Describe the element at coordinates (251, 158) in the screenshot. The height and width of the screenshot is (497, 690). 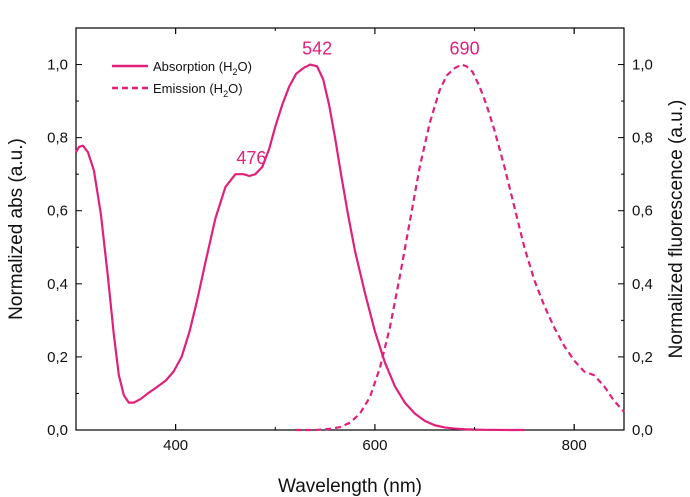
I see `peak-label: 476` at that location.